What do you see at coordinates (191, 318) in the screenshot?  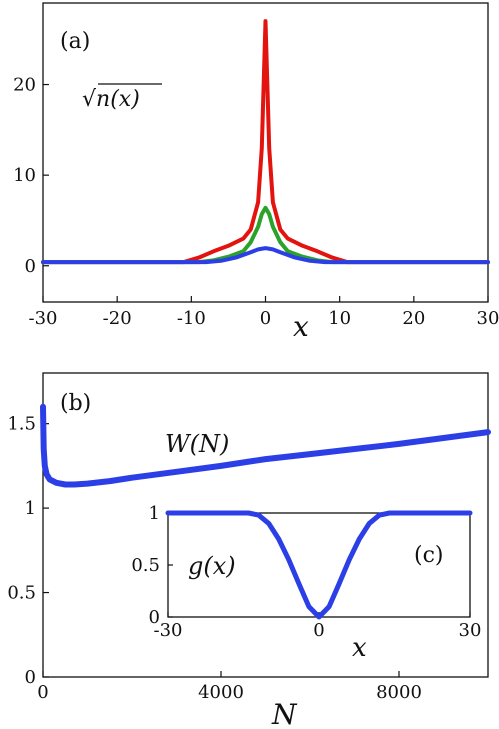 I see `x-tick-label: -10` at bounding box center [191, 318].